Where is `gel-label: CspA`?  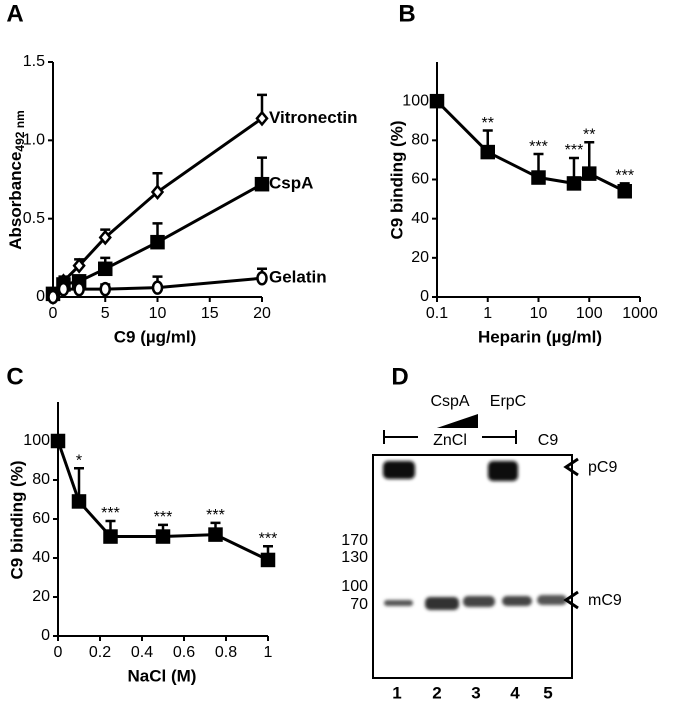
gel-label: CspA is located at coordinates (449, 401).